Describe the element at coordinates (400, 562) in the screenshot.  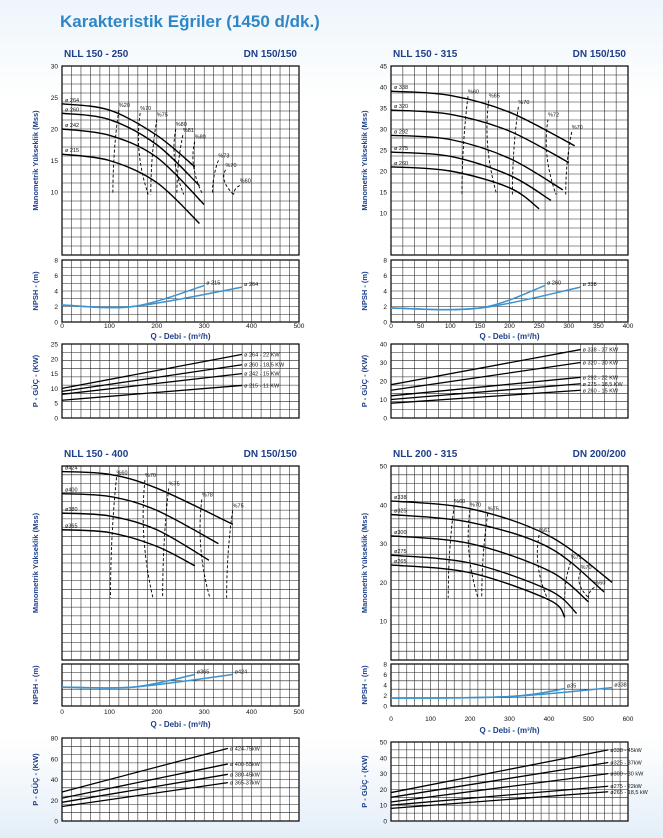
I see `impeller-diameter-label: ø265` at that location.